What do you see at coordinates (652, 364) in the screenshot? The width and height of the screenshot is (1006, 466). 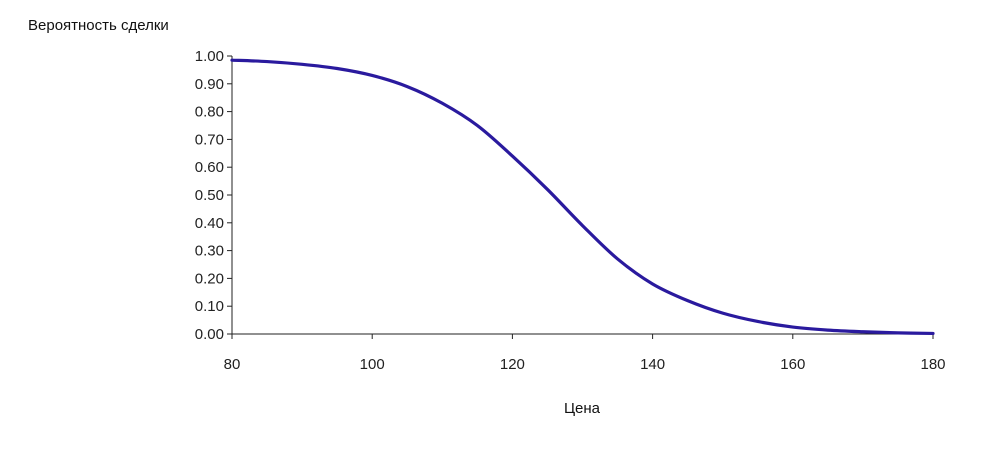 I see `x-tick-label: 140` at bounding box center [652, 364].